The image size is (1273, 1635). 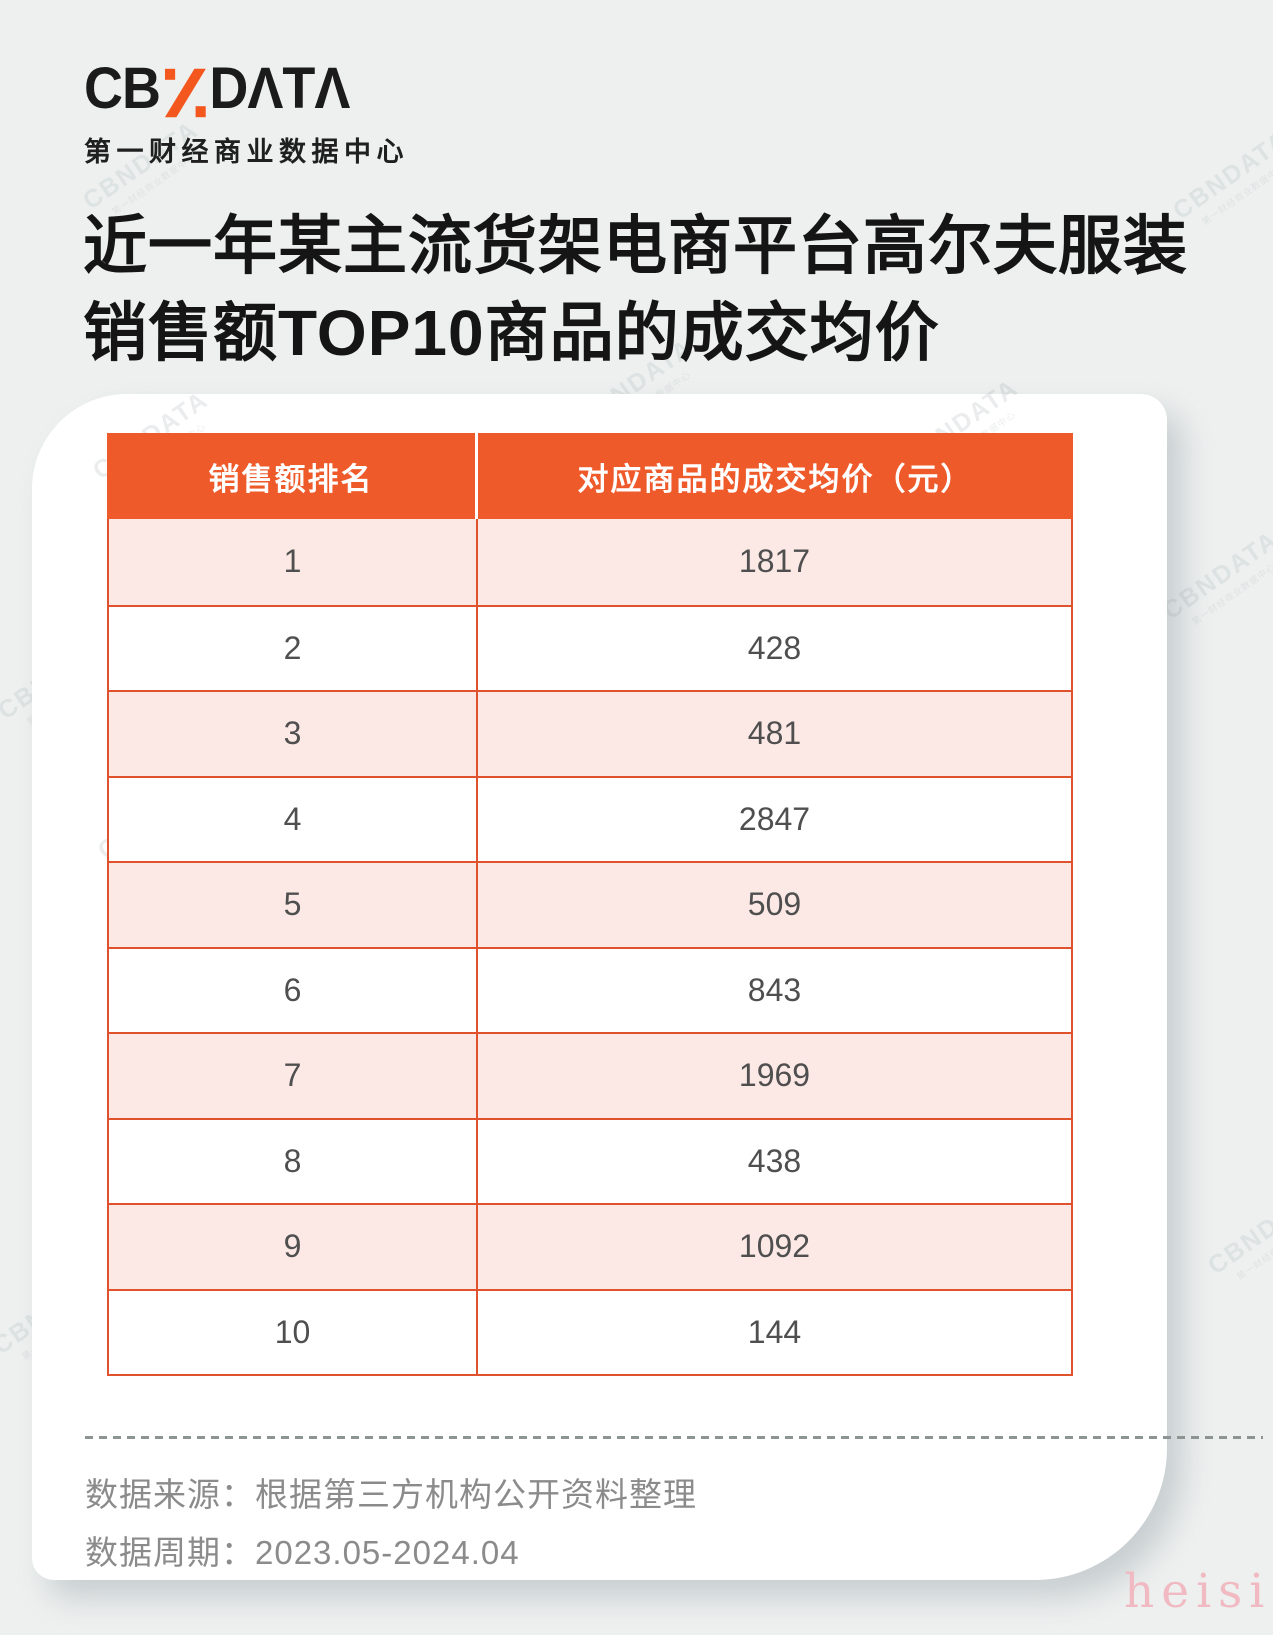 I want to click on price-cell: 481, so click(x=774, y=733).